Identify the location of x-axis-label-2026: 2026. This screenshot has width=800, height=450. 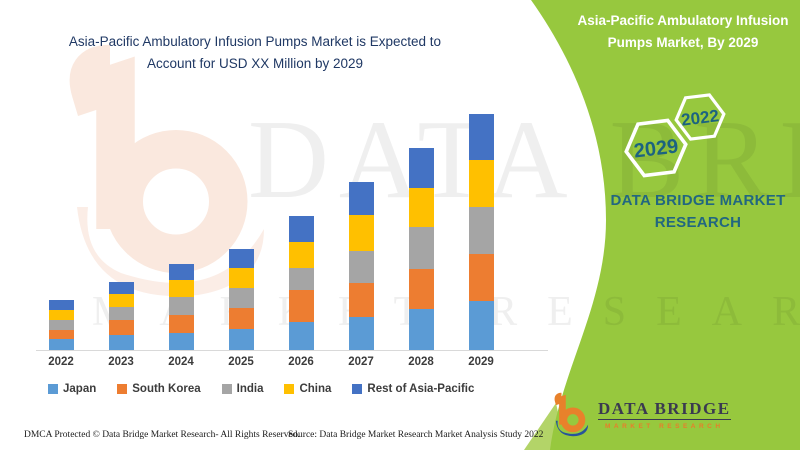
(301, 362).